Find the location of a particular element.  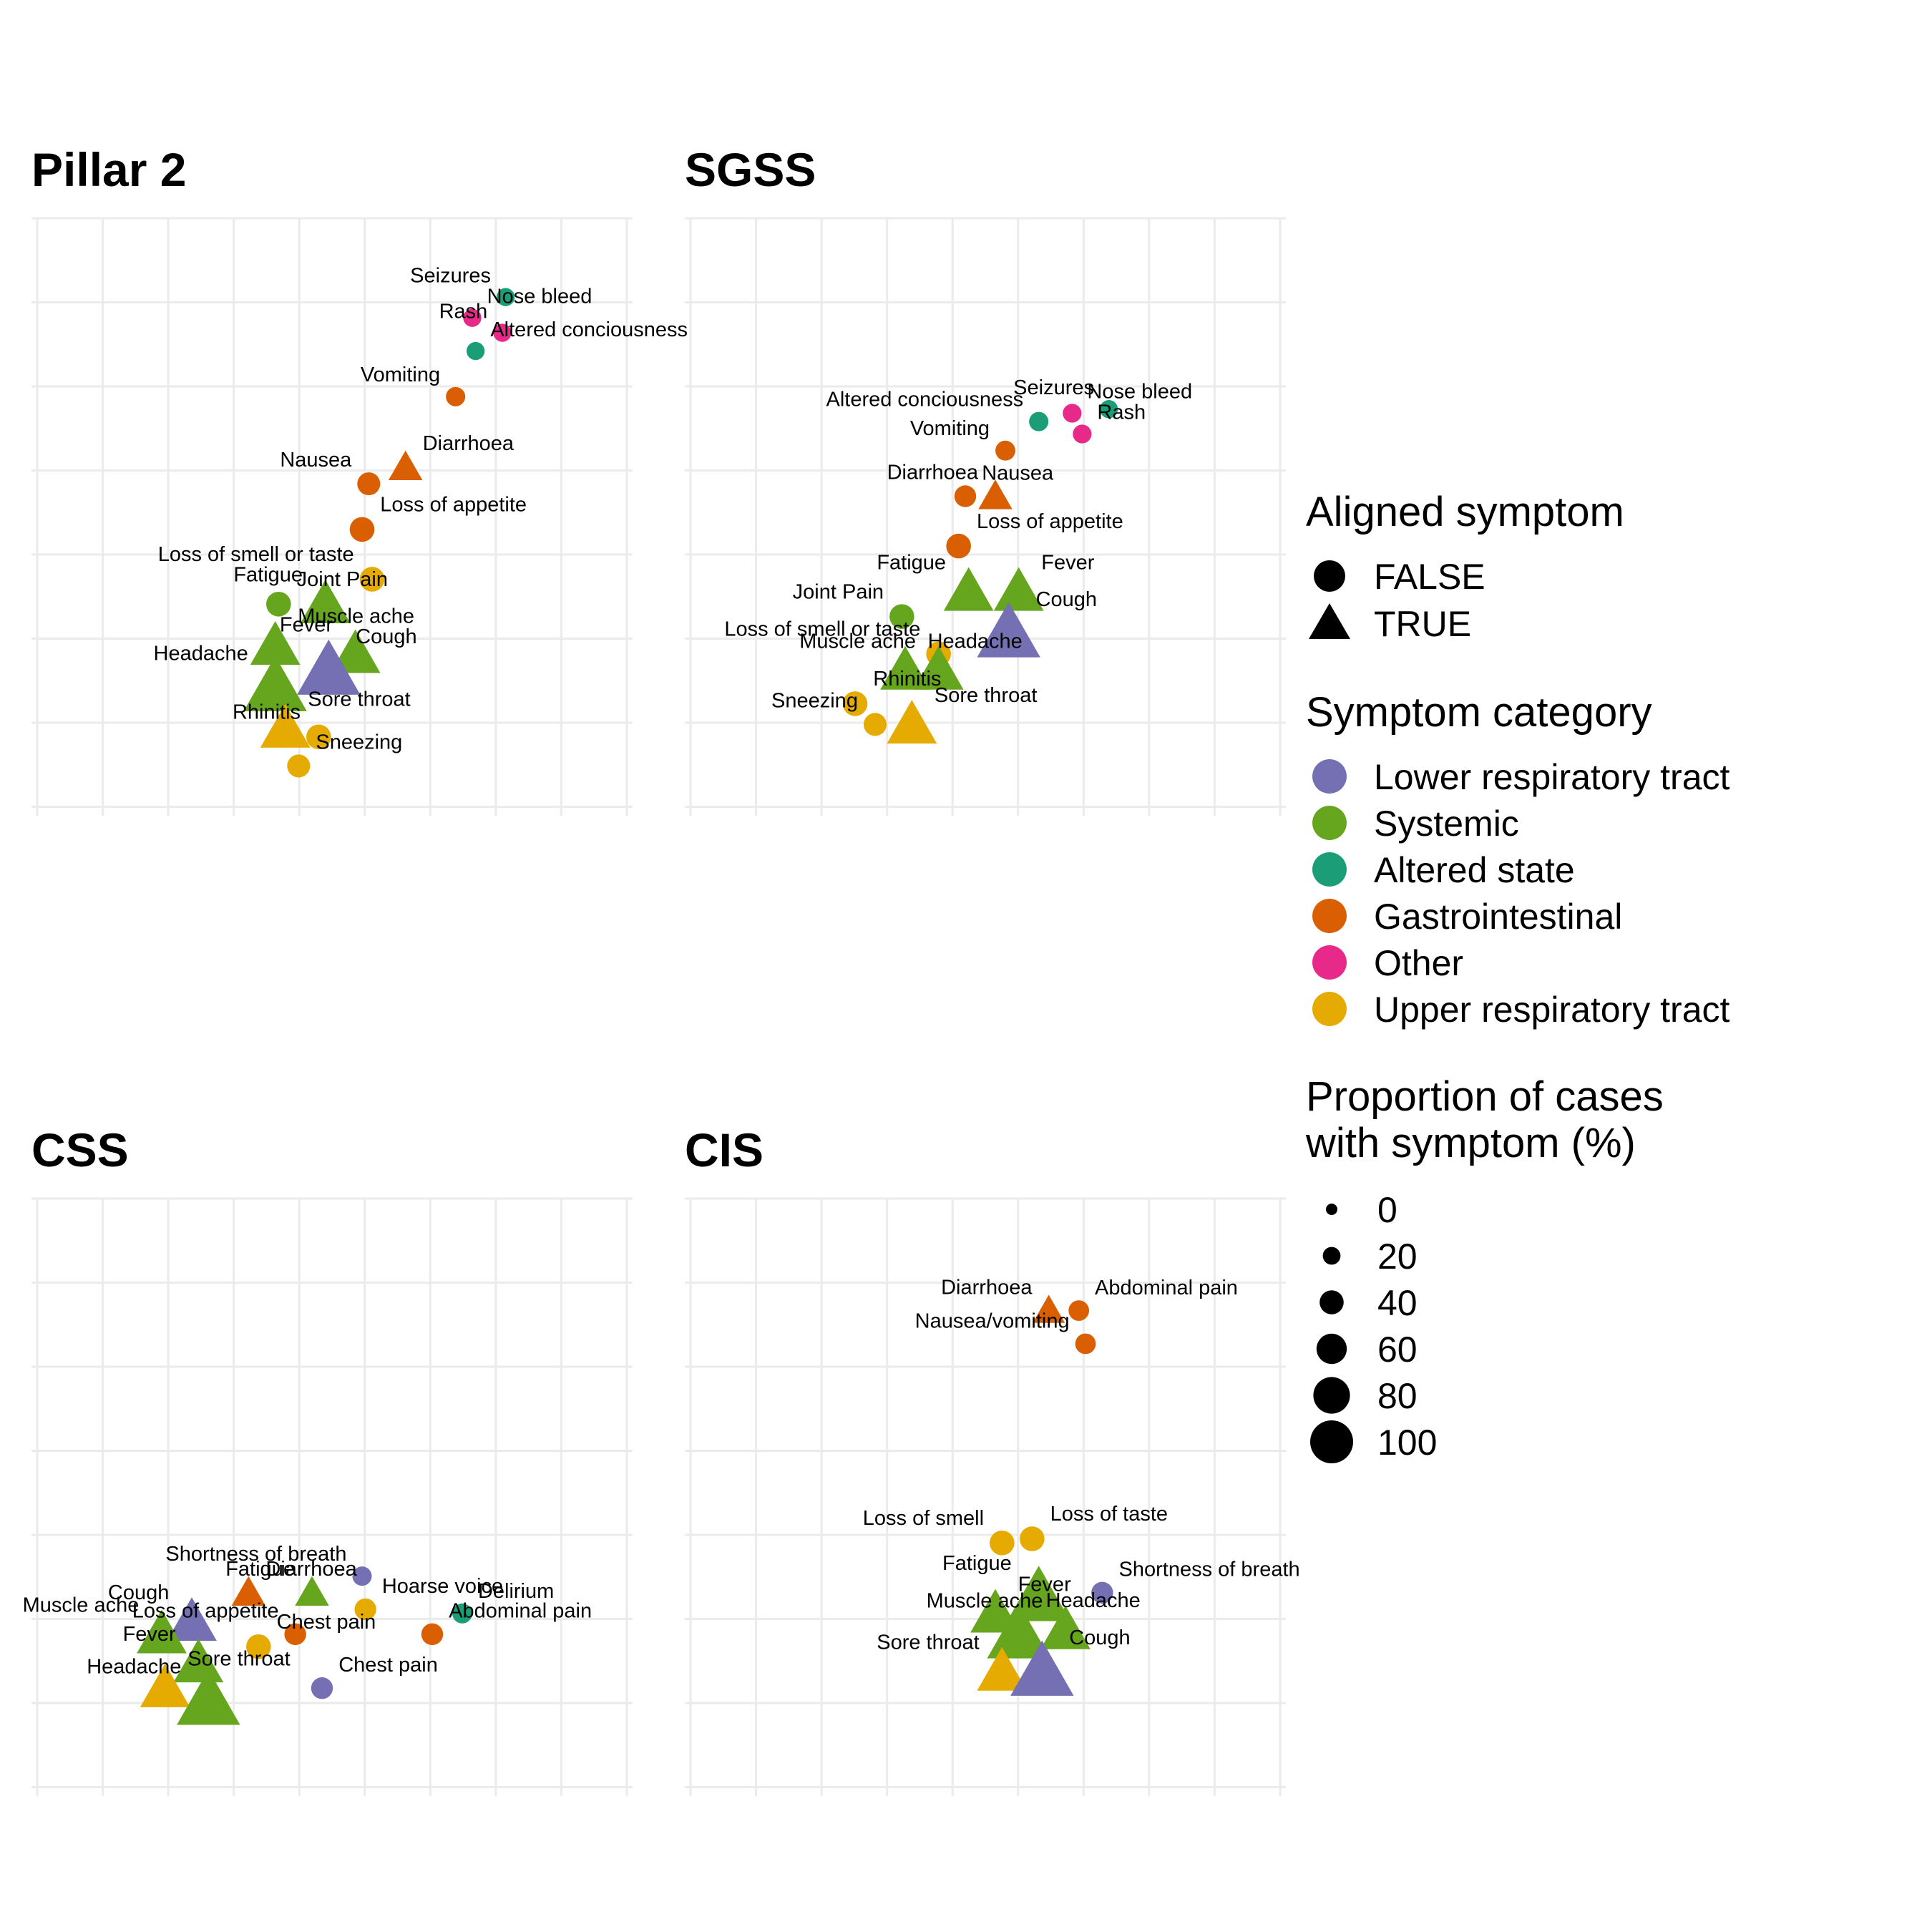

point-label: Seizures is located at coordinates (1053, 387).